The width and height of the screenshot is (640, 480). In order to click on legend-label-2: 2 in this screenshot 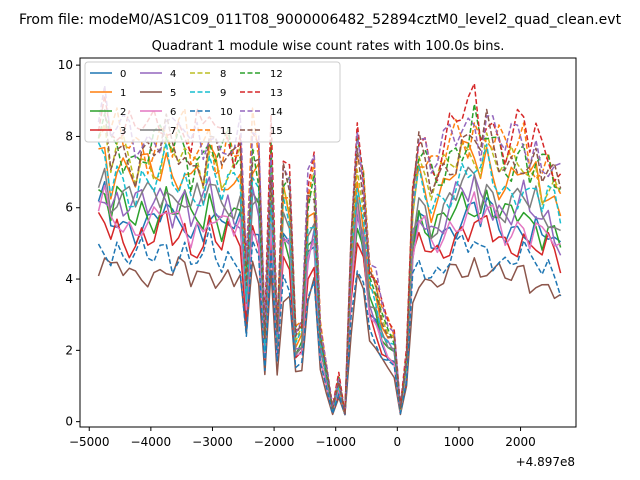, I will do `click(123, 112)`.